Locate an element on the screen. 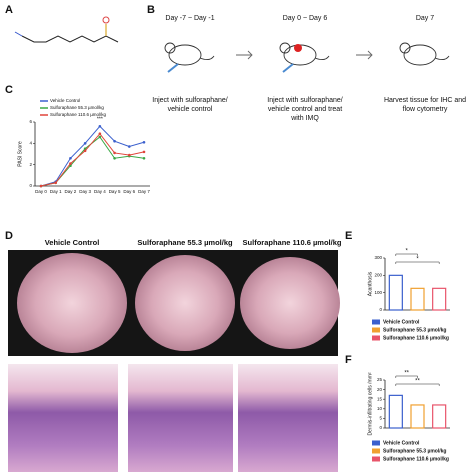  axis is located at coordinates (417, 404).